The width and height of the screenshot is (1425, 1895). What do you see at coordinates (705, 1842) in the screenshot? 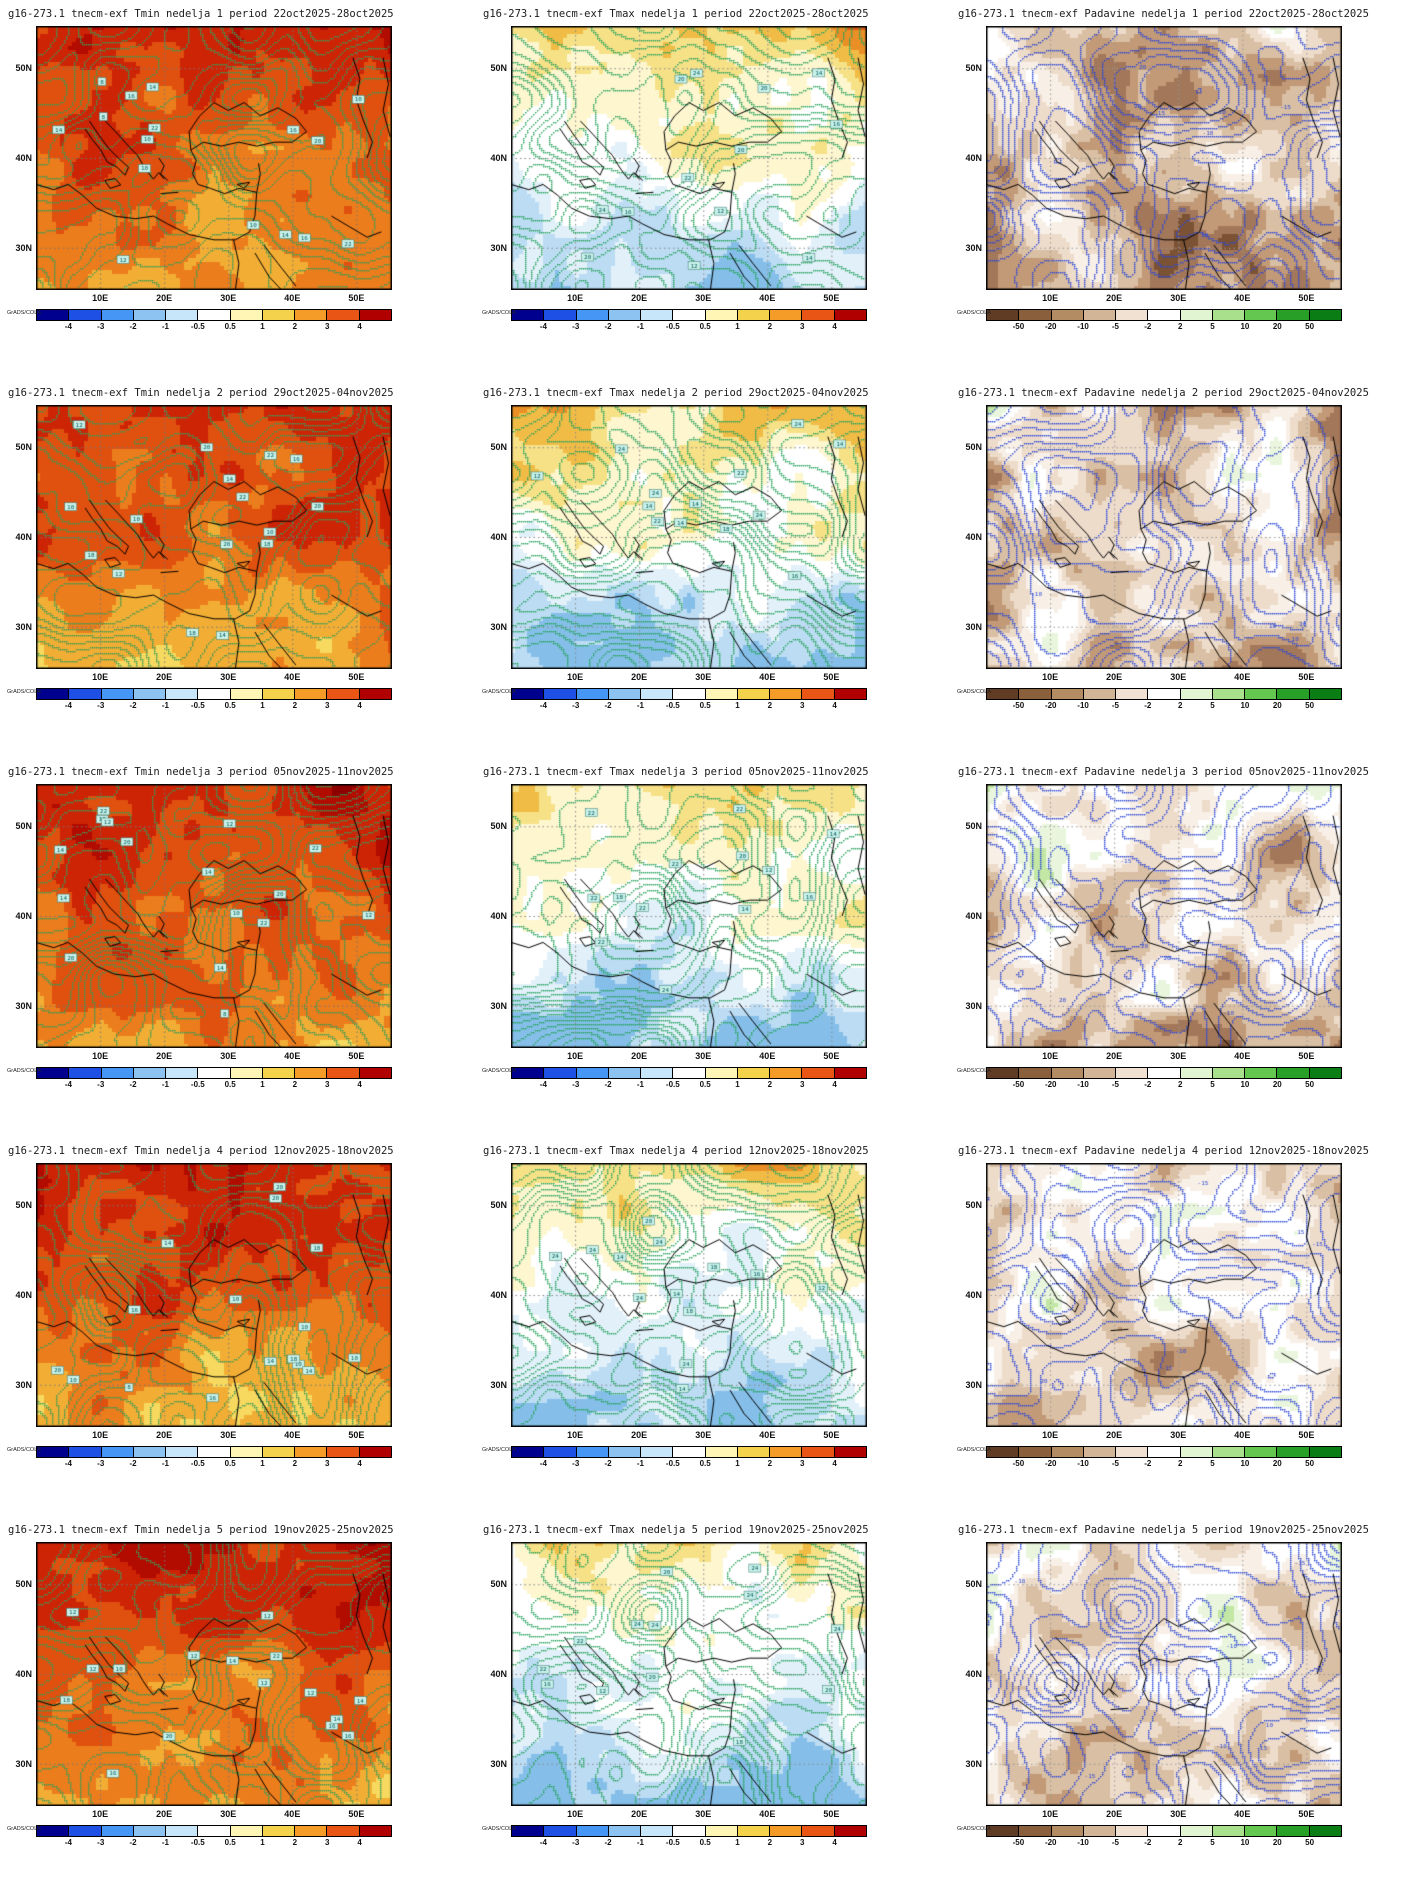
I see `colorbar-tick-label: 0.5` at bounding box center [705, 1842].